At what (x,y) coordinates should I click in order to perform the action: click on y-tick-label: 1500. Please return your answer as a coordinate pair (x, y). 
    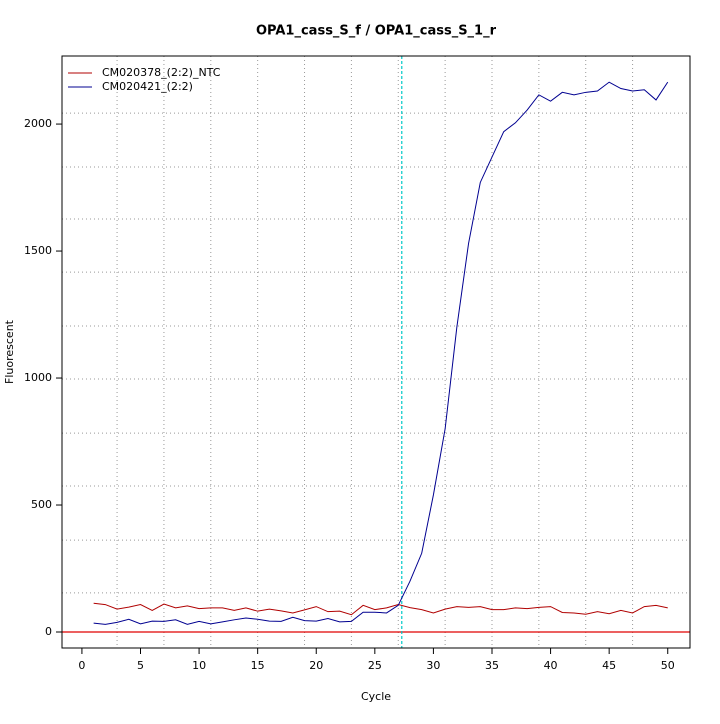
    Looking at the image, I should click on (38, 250).